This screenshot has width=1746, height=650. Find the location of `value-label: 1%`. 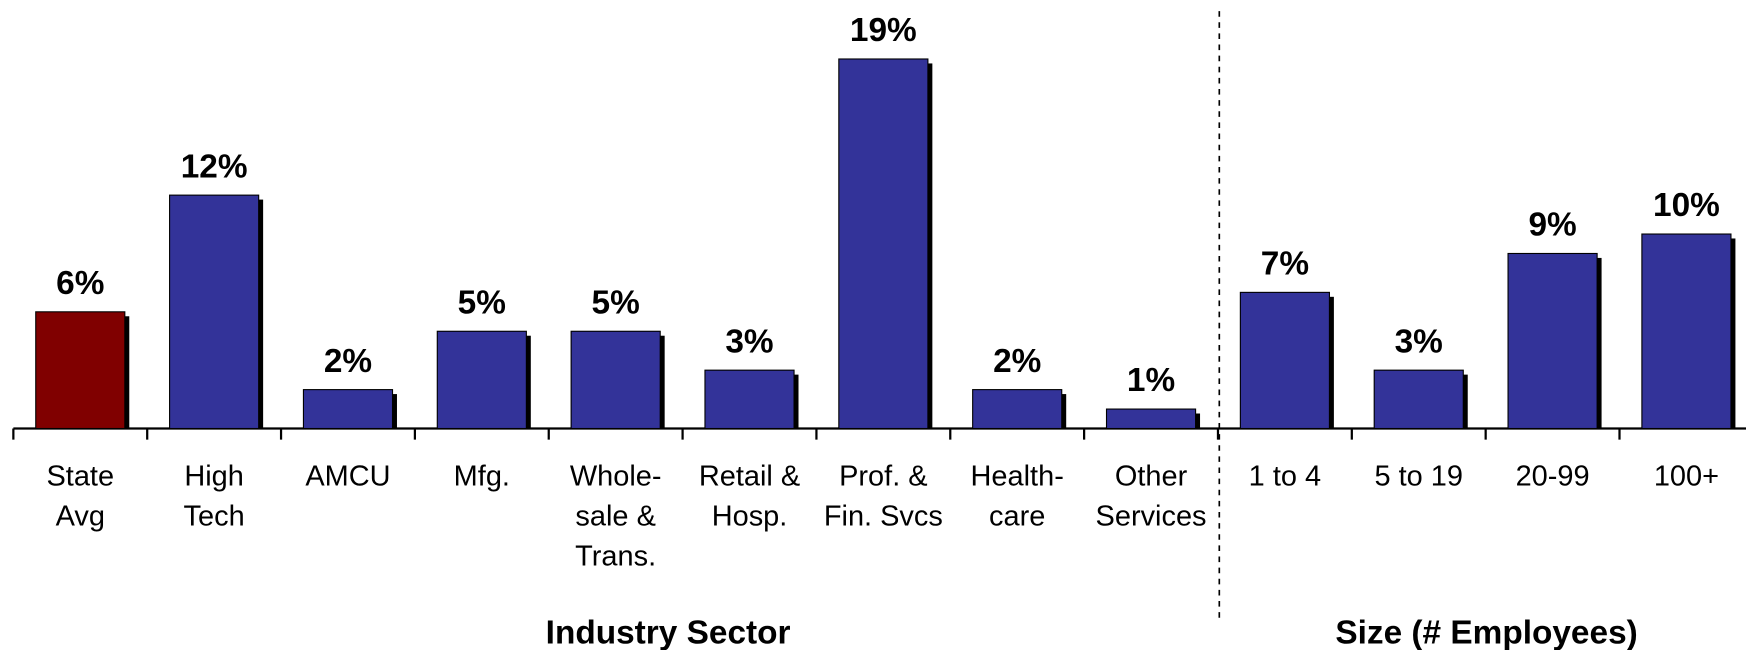

value-label: 1% is located at coordinates (1151, 380).